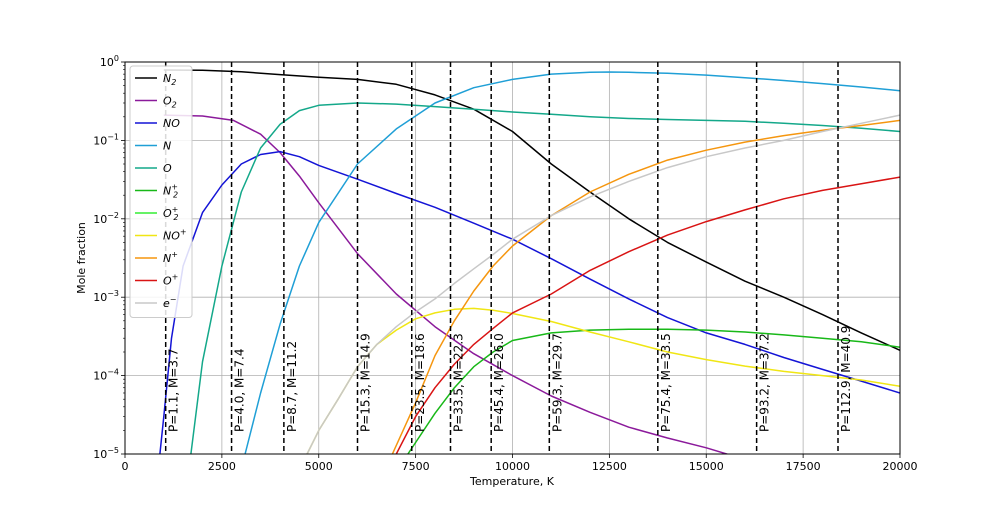 This screenshot has height=510, width=1000. What do you see at coordinates (81, 258) in the screenshot?
I see `y-axis-label: Mole fraction` at bounding box center [81, 258].